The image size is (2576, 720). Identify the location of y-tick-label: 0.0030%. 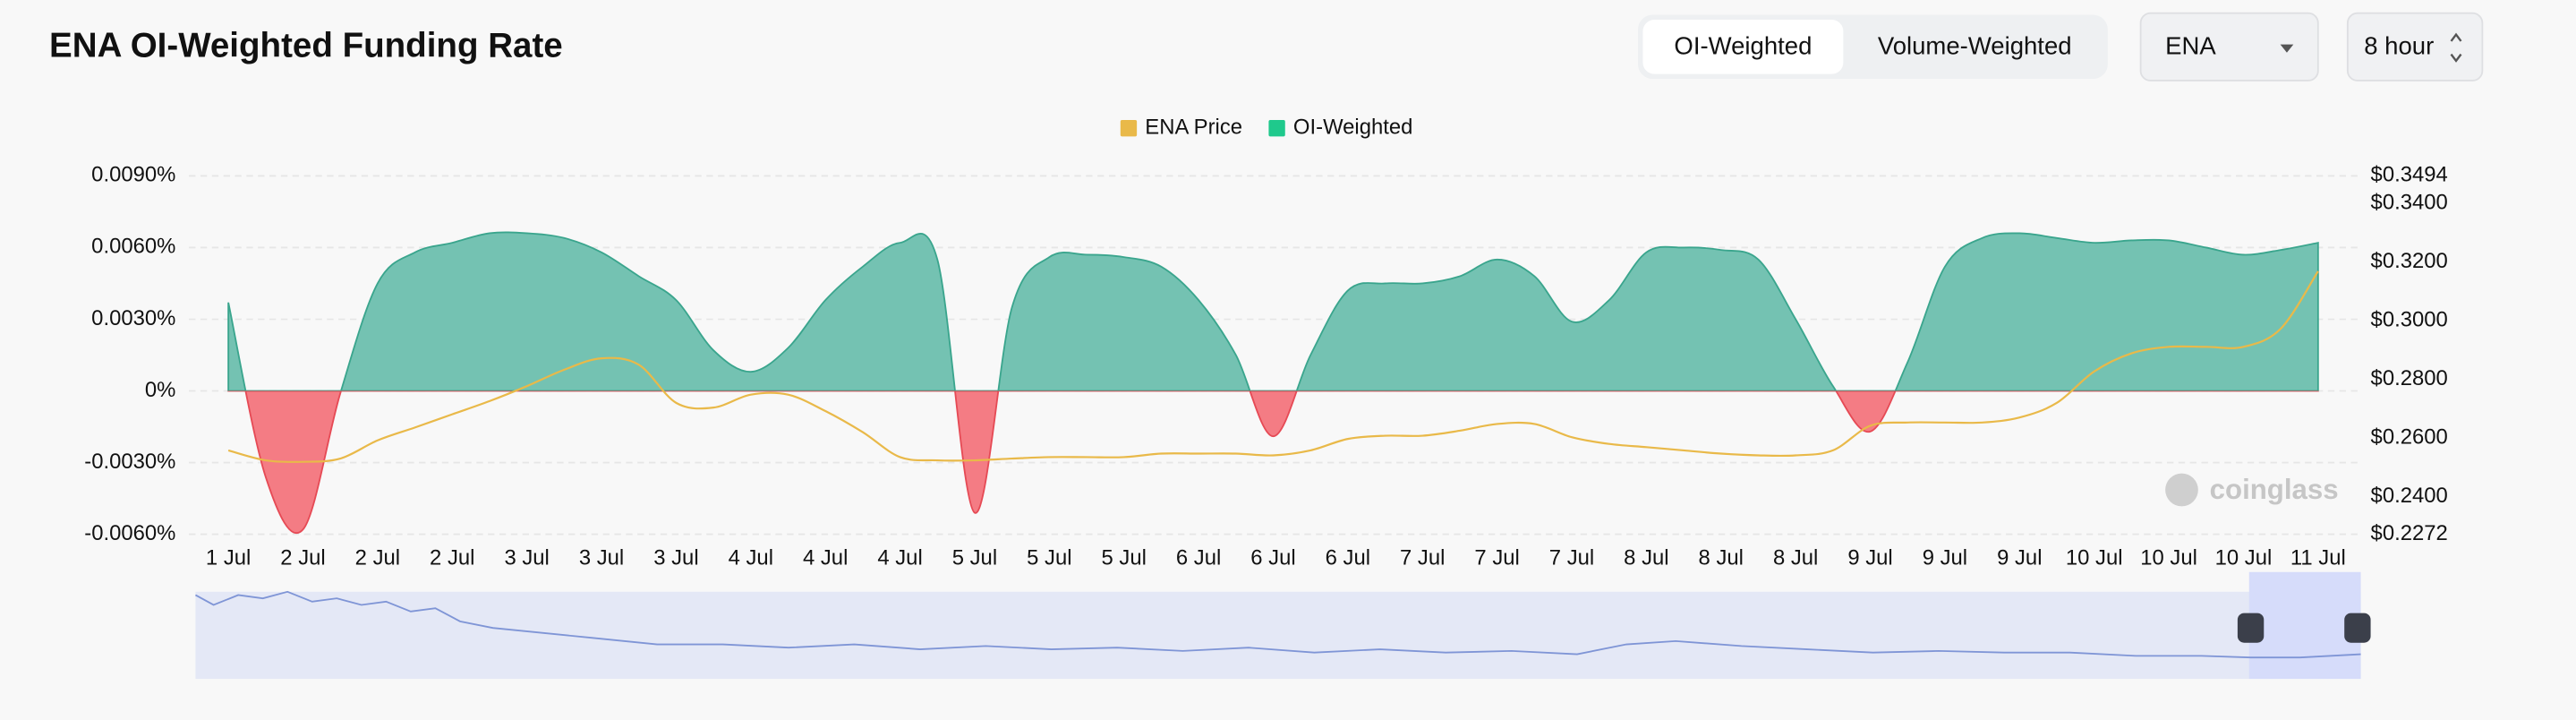
(133, 318).